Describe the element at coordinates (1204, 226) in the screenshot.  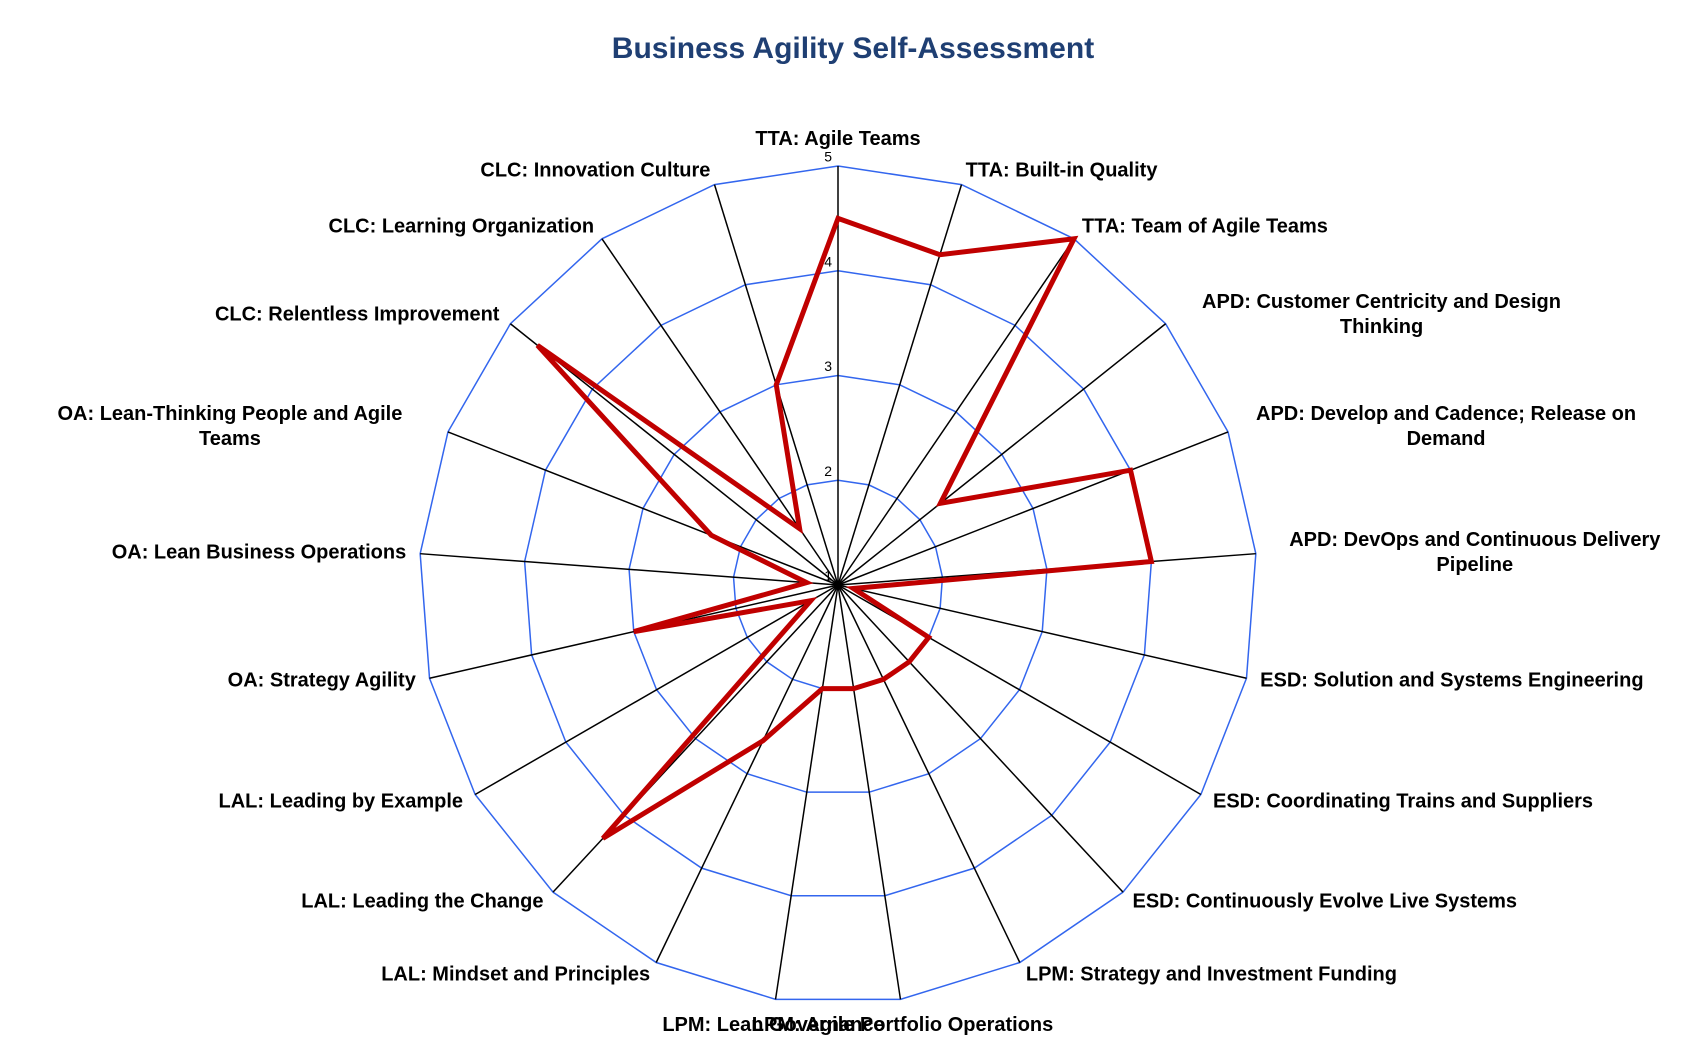
I see `category-label: TTA: Team of Agile Teams` at that location.